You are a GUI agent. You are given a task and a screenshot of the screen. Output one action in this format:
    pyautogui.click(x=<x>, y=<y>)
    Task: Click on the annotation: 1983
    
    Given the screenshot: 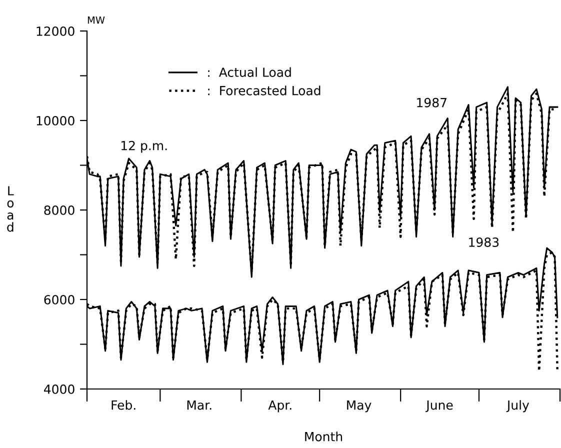 What is the action you would take?
    pyautogui.click(x=484, y=242)
    